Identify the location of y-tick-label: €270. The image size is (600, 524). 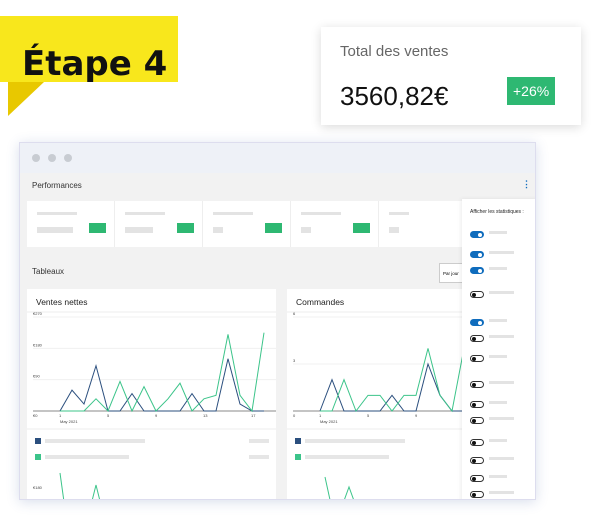
(38, 313).